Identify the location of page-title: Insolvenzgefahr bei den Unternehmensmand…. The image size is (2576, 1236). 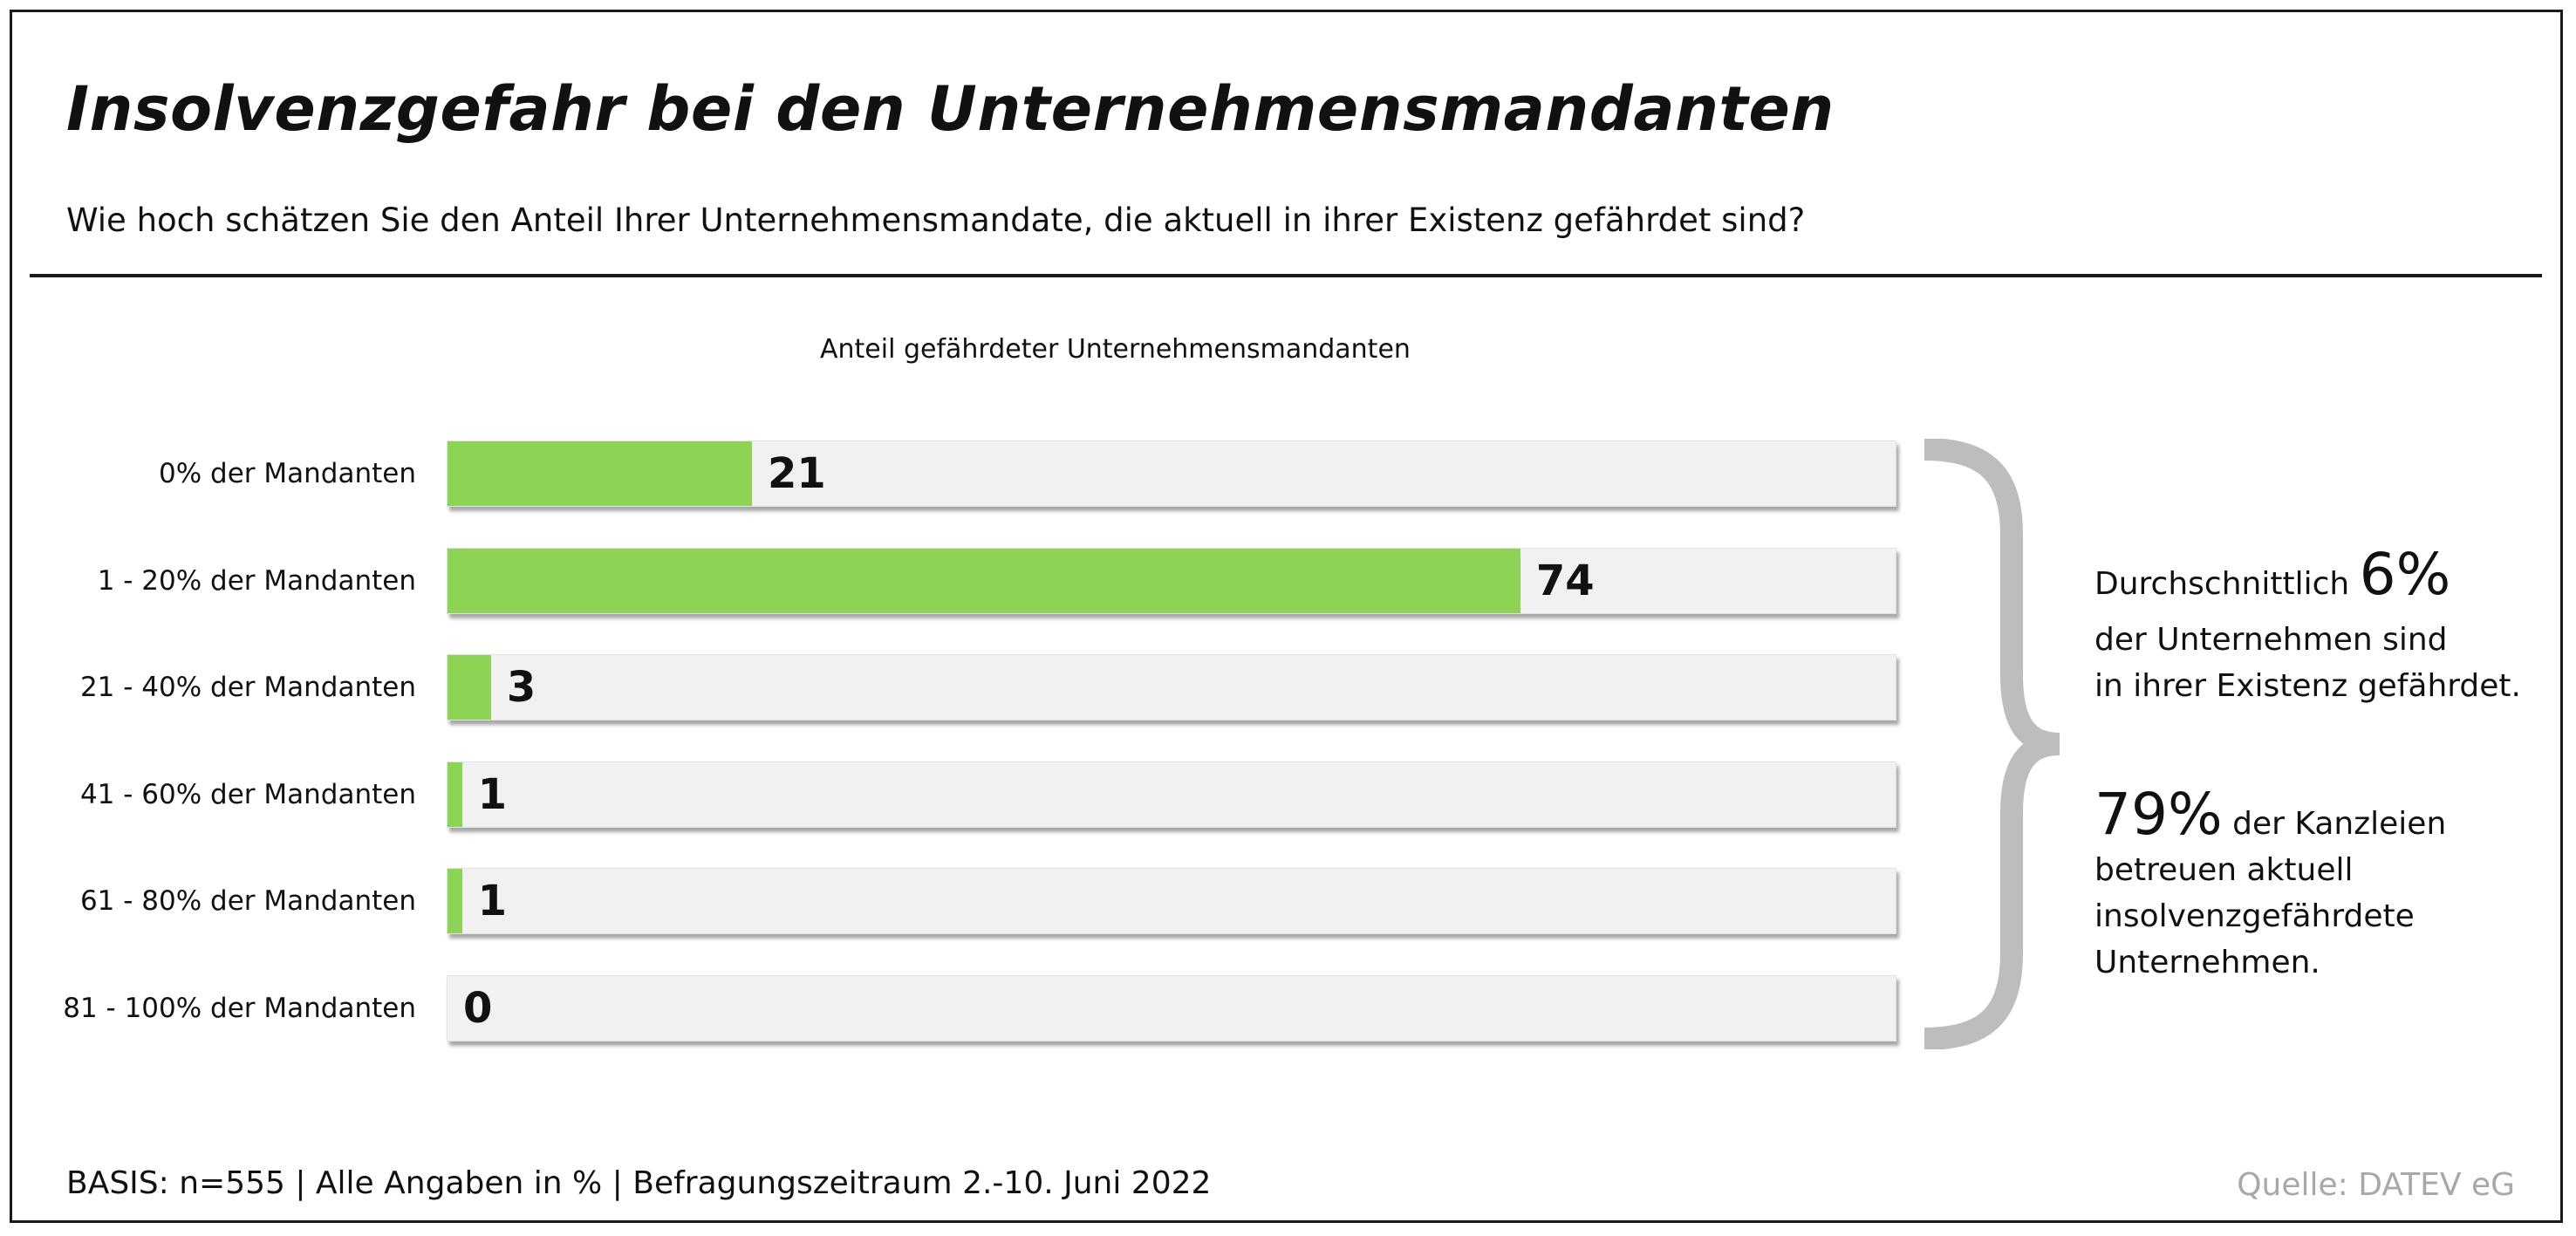
(951, 109).